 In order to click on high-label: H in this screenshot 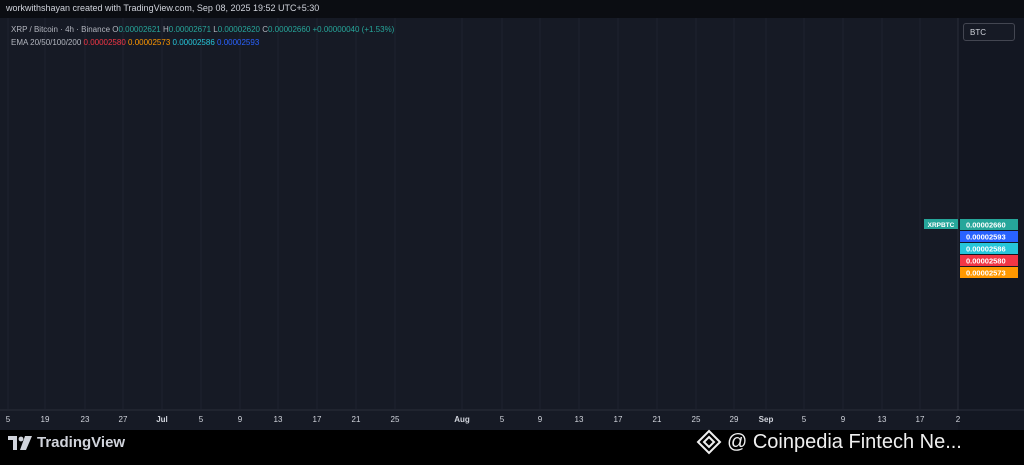, I will do `click(165, 29)`.